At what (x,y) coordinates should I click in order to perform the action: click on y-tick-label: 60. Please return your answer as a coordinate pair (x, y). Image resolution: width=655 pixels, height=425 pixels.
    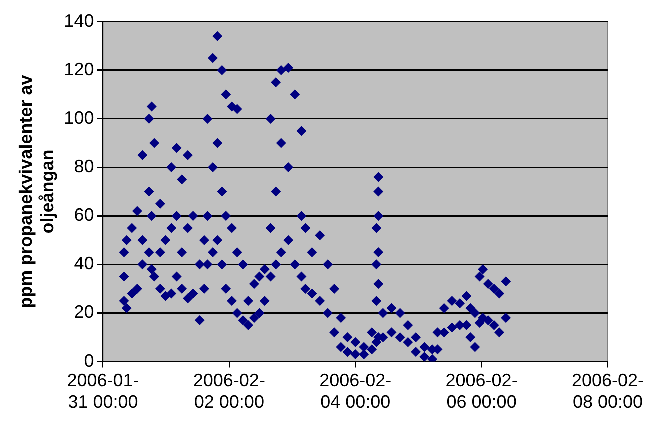
    Looking at the image, I should click on (84, 215).